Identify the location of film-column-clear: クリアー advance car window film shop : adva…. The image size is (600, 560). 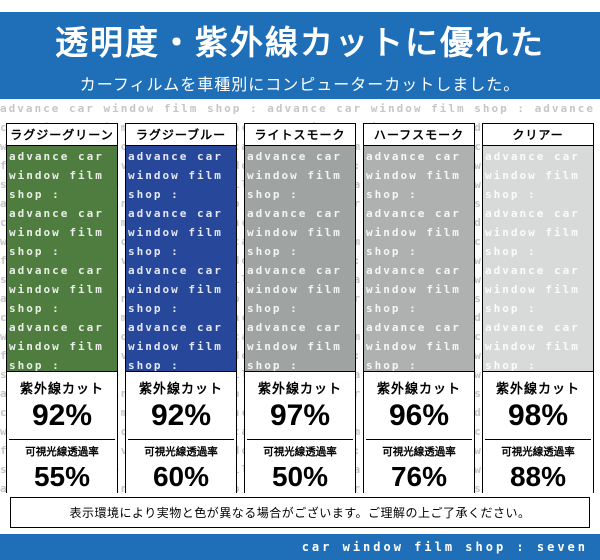
(538, 308).